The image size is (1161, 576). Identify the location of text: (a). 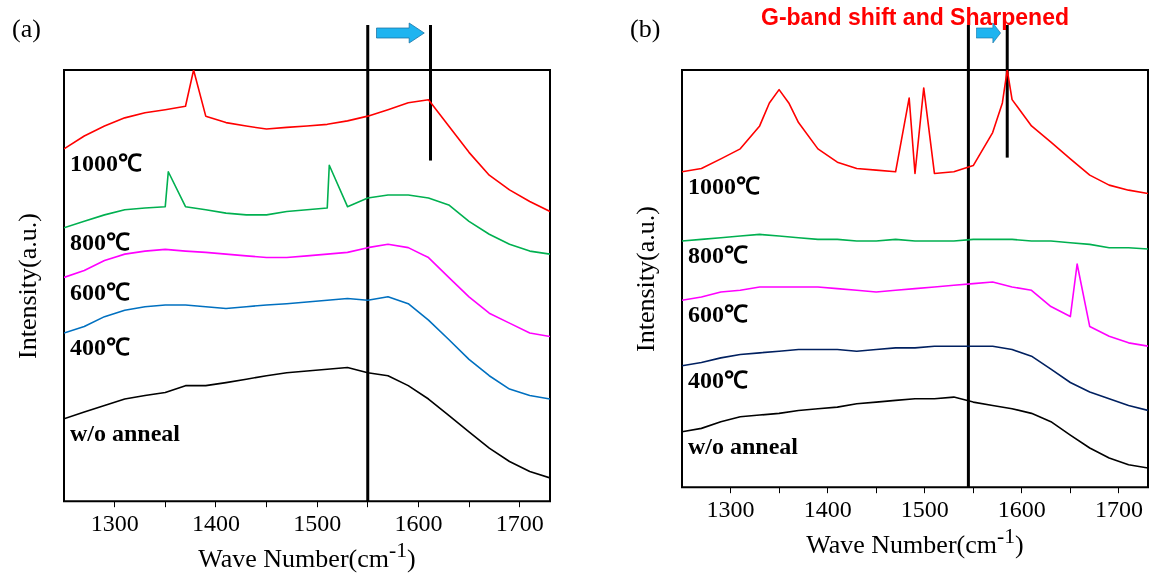
(26, 29).